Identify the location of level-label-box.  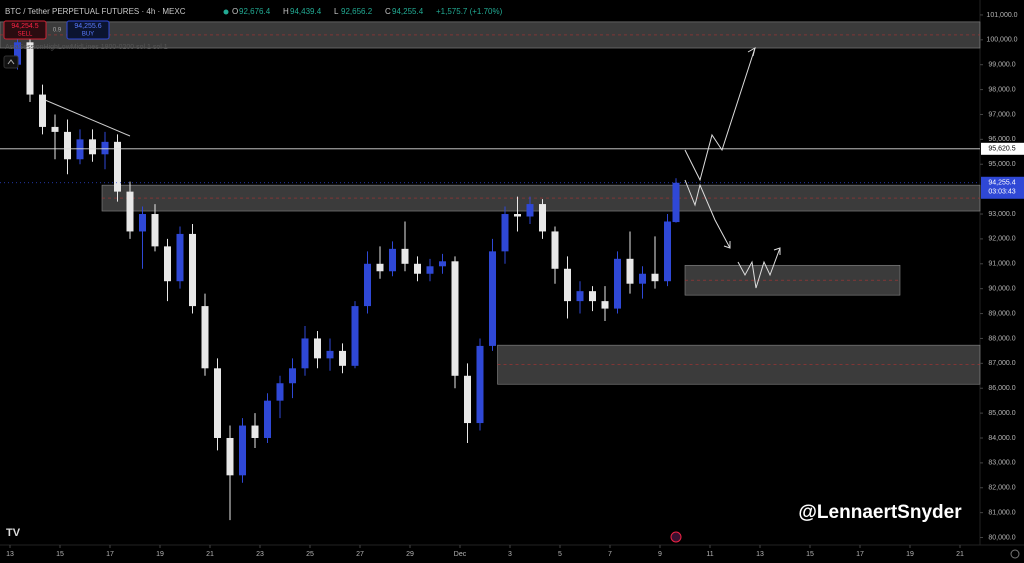
(1002, 148).